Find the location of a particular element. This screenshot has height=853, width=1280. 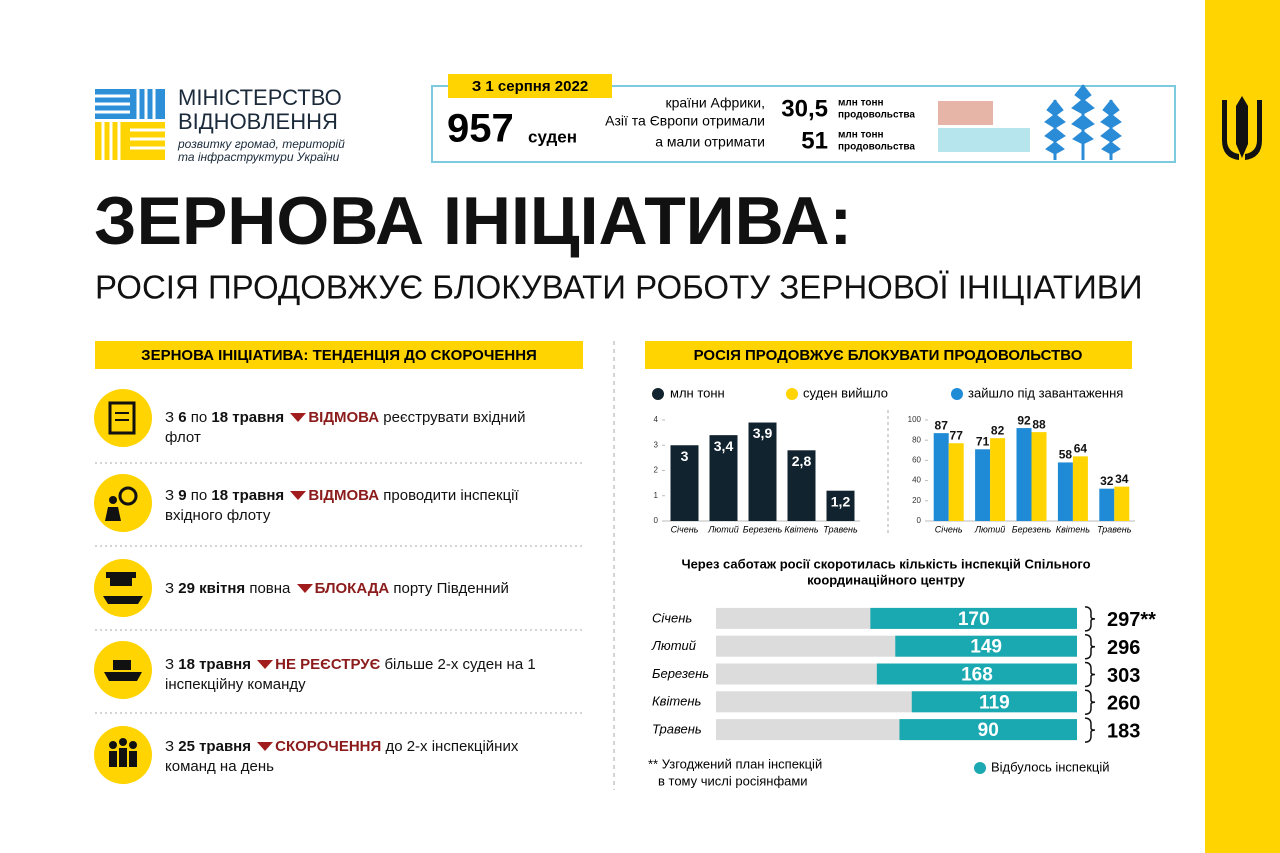

value-label: 30,5 is located at coordinates (804, 108).